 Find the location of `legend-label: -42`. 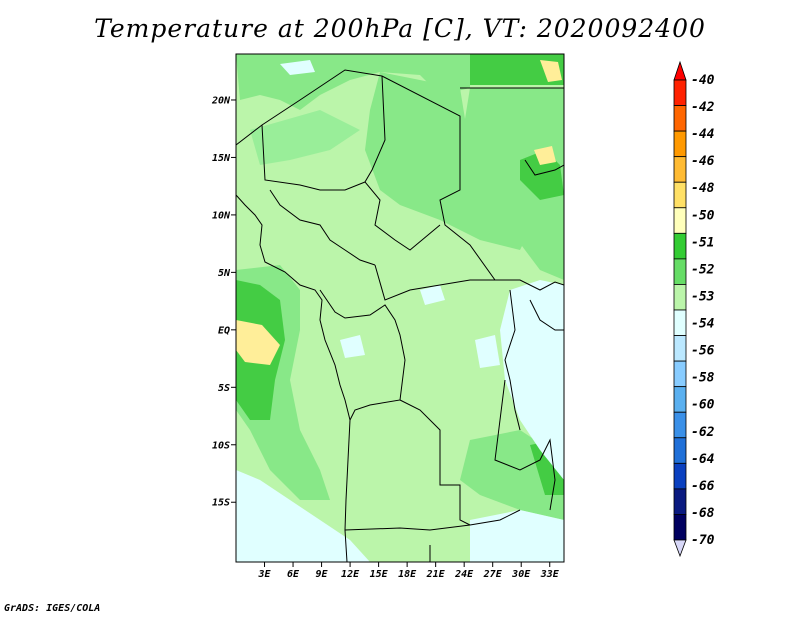

legend-label: -42 is located at coordinates (703, 107).